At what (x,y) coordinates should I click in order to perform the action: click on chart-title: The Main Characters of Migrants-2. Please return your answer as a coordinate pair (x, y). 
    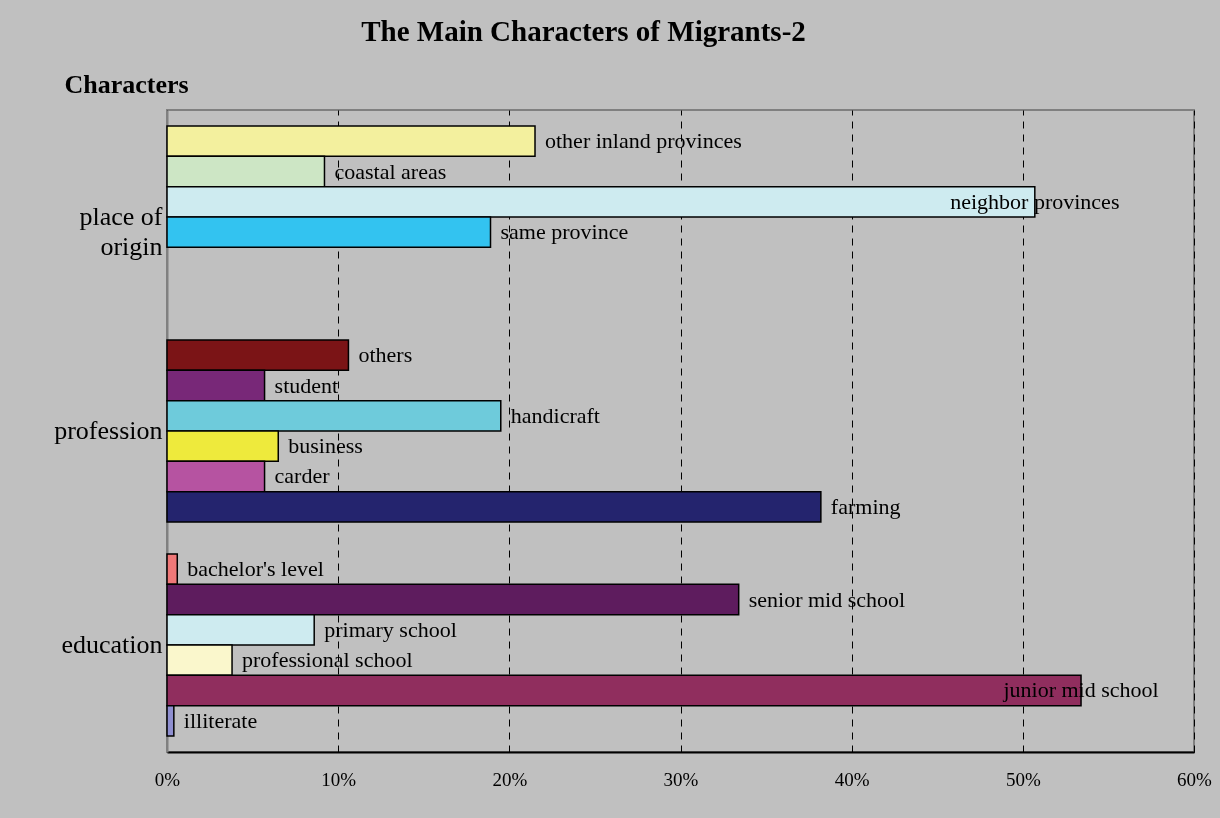
    Looking at the image, I should click on (583, 31).